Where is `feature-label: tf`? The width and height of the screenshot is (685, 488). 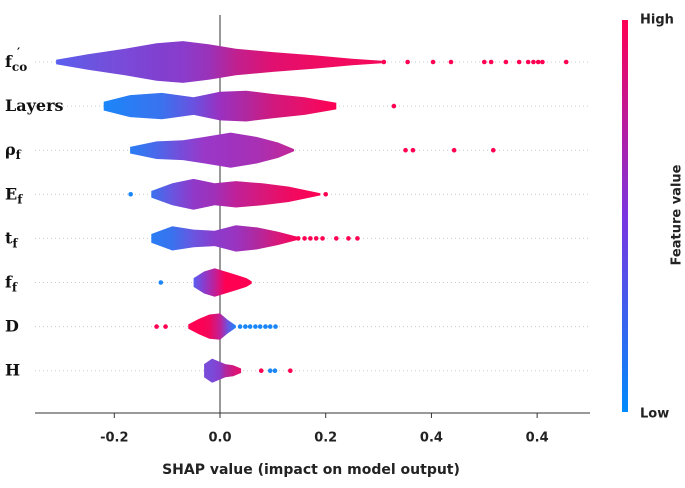 feature-label: tf is located at coordinates (11, 239).